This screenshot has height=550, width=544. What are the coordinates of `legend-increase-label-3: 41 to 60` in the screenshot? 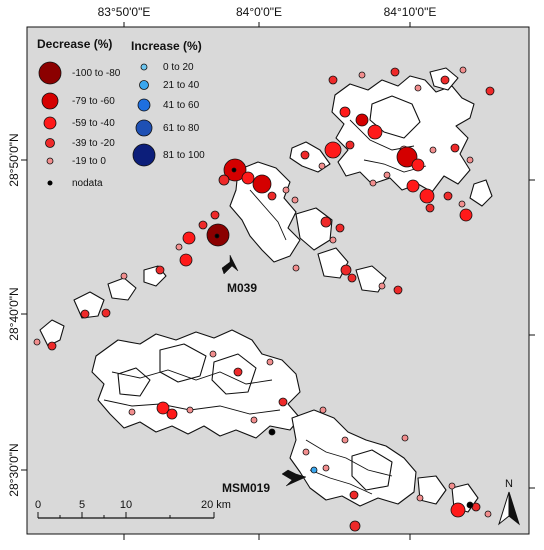 It's located at (181, 105).